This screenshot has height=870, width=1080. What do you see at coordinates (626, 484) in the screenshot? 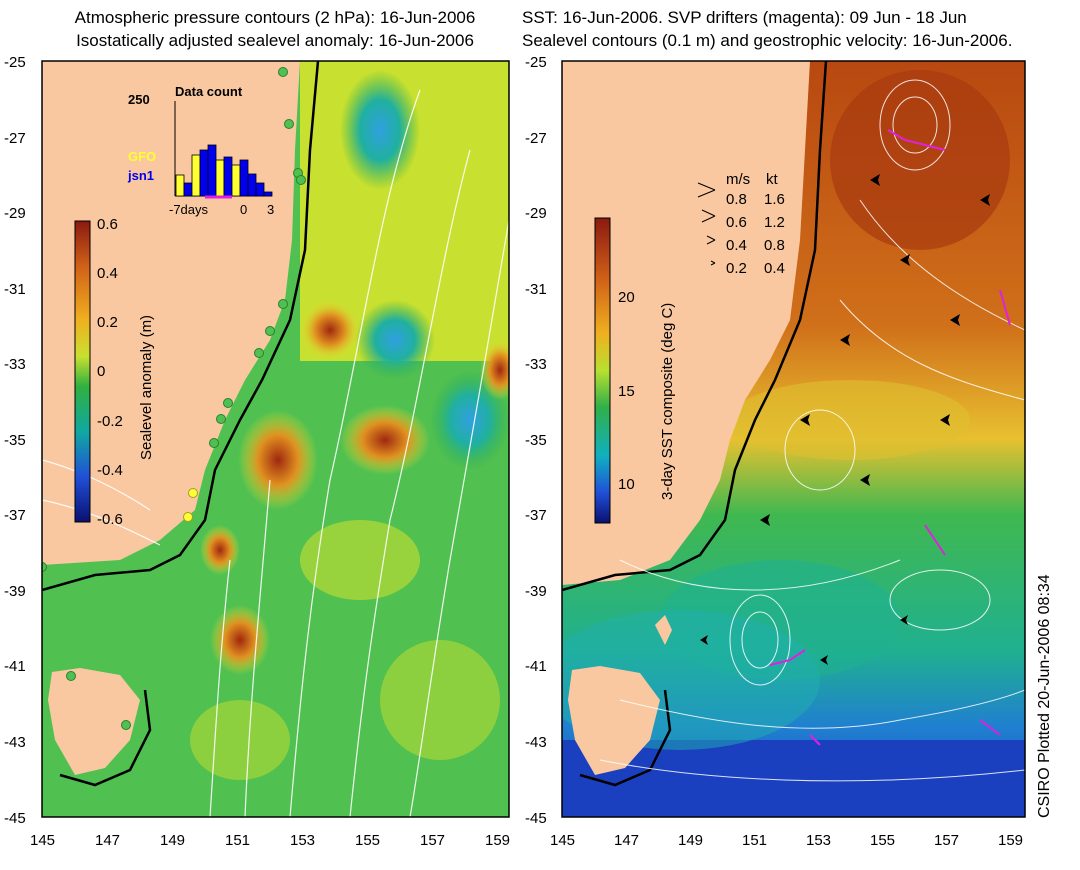
I see `sst-tick: 10` at bounding box center [626, 484].